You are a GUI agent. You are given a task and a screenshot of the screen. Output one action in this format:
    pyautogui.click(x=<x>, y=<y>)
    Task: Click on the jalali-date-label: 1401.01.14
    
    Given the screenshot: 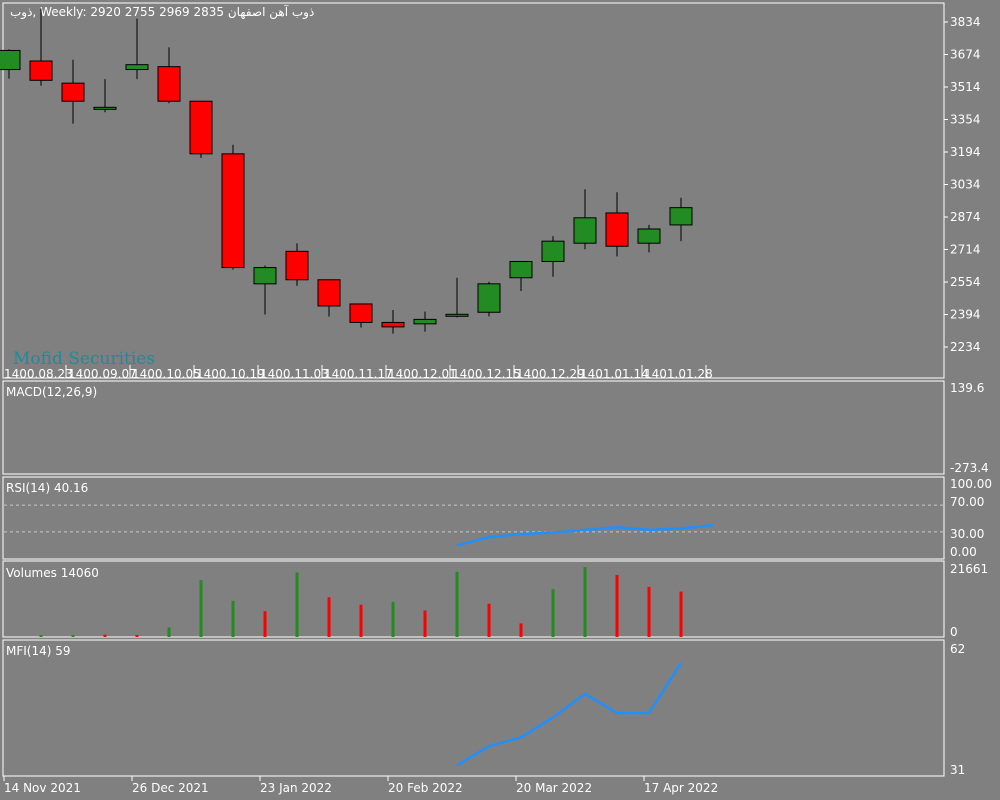 What is the action you would take?
    pyautogui.click(x=614, y=374)
    